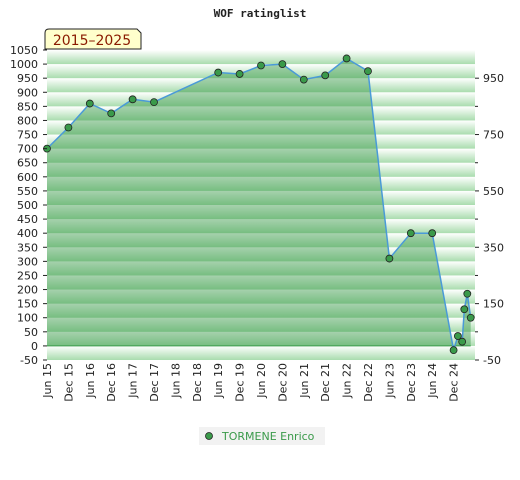 This screenshot has height=480, width=520. I want to click on legend: TORMENE Enrico, so click(262, 436).